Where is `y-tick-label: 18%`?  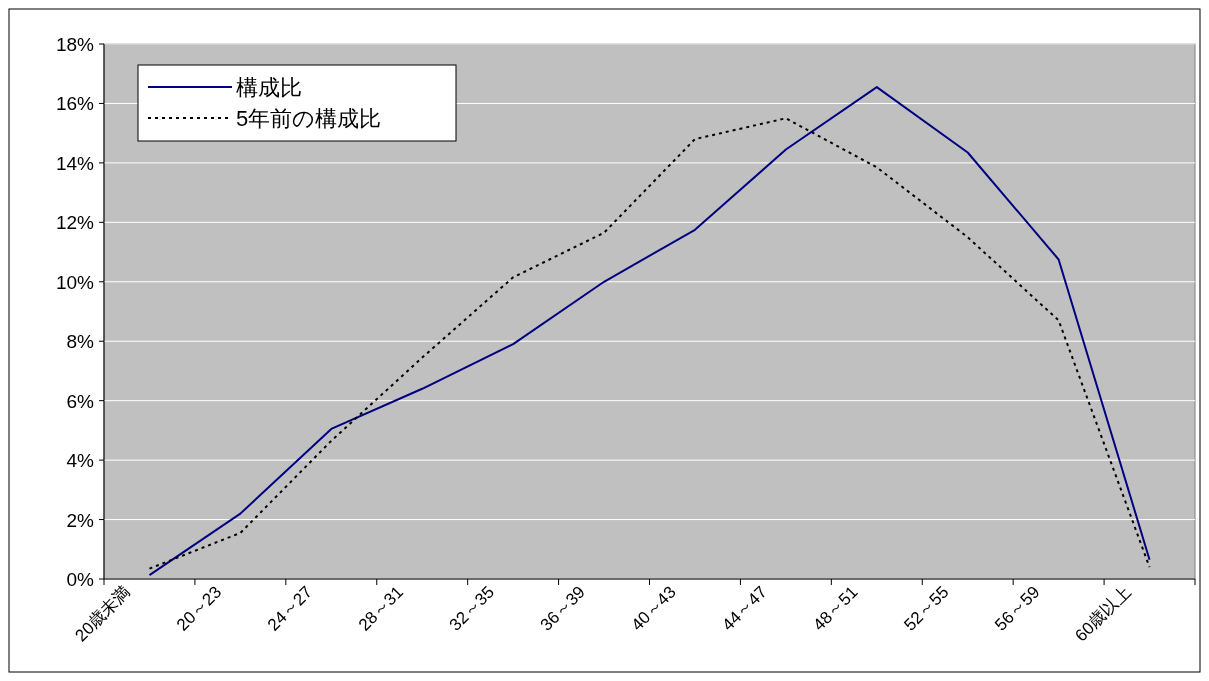 y-tick-label: 18% is located at coordinates (75, 44).